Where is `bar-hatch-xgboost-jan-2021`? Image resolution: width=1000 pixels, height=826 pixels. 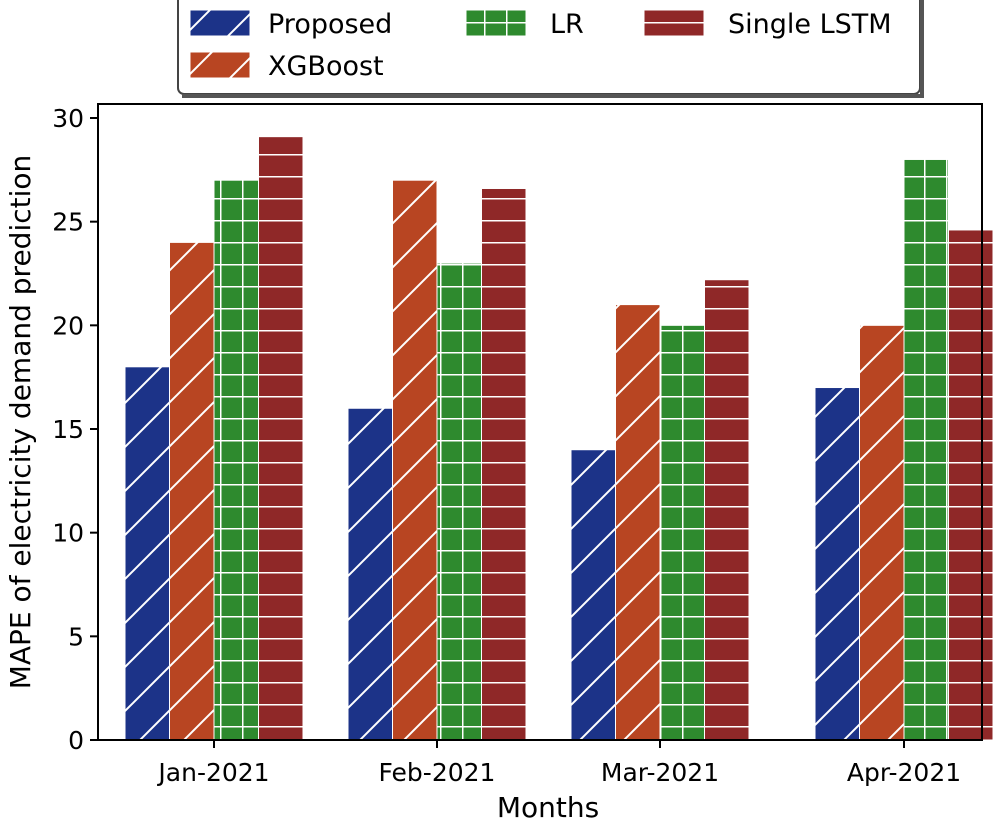 bar-hatch-xgboost-jan-2021 is located at coordinates (192, 491).